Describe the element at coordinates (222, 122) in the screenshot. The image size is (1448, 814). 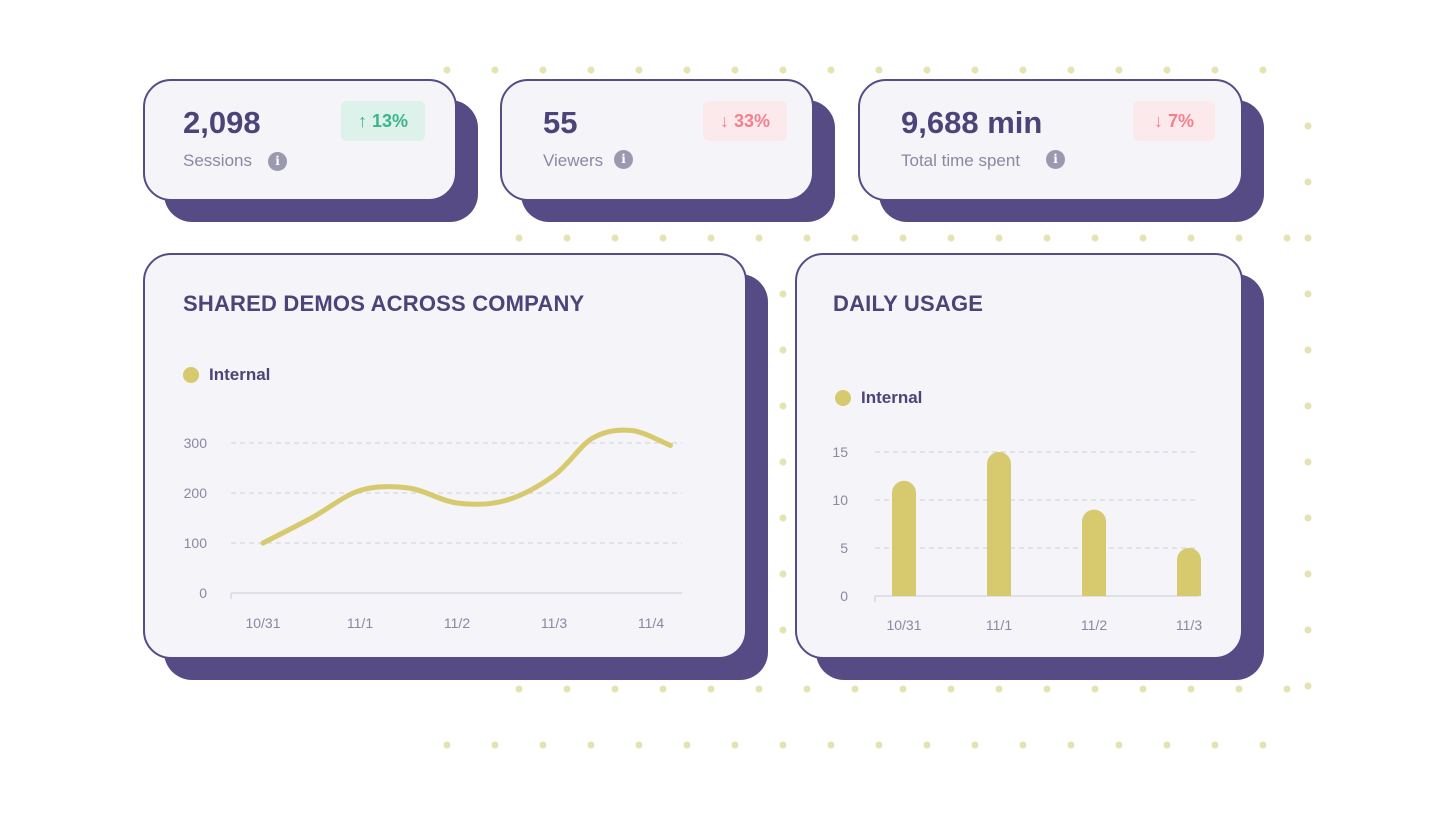
I see `kpi-value: 2,098` at that location.